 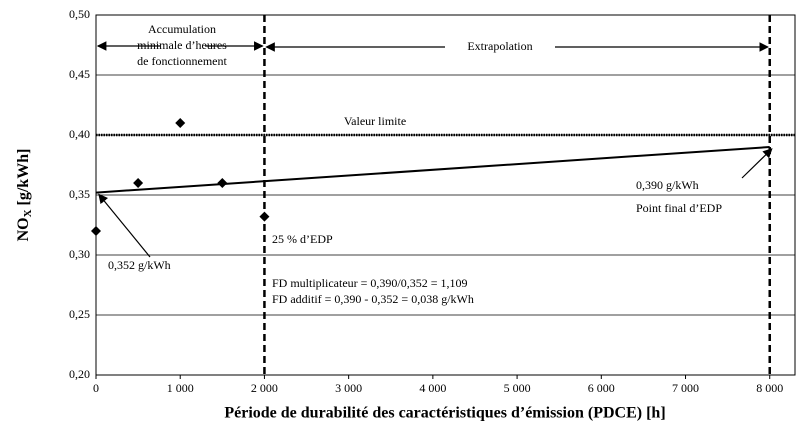 I want to click on fd-add-label: FD additif = 0,390 - 0,352 = 0,038 g/kWh, so click(x=373, y=299).